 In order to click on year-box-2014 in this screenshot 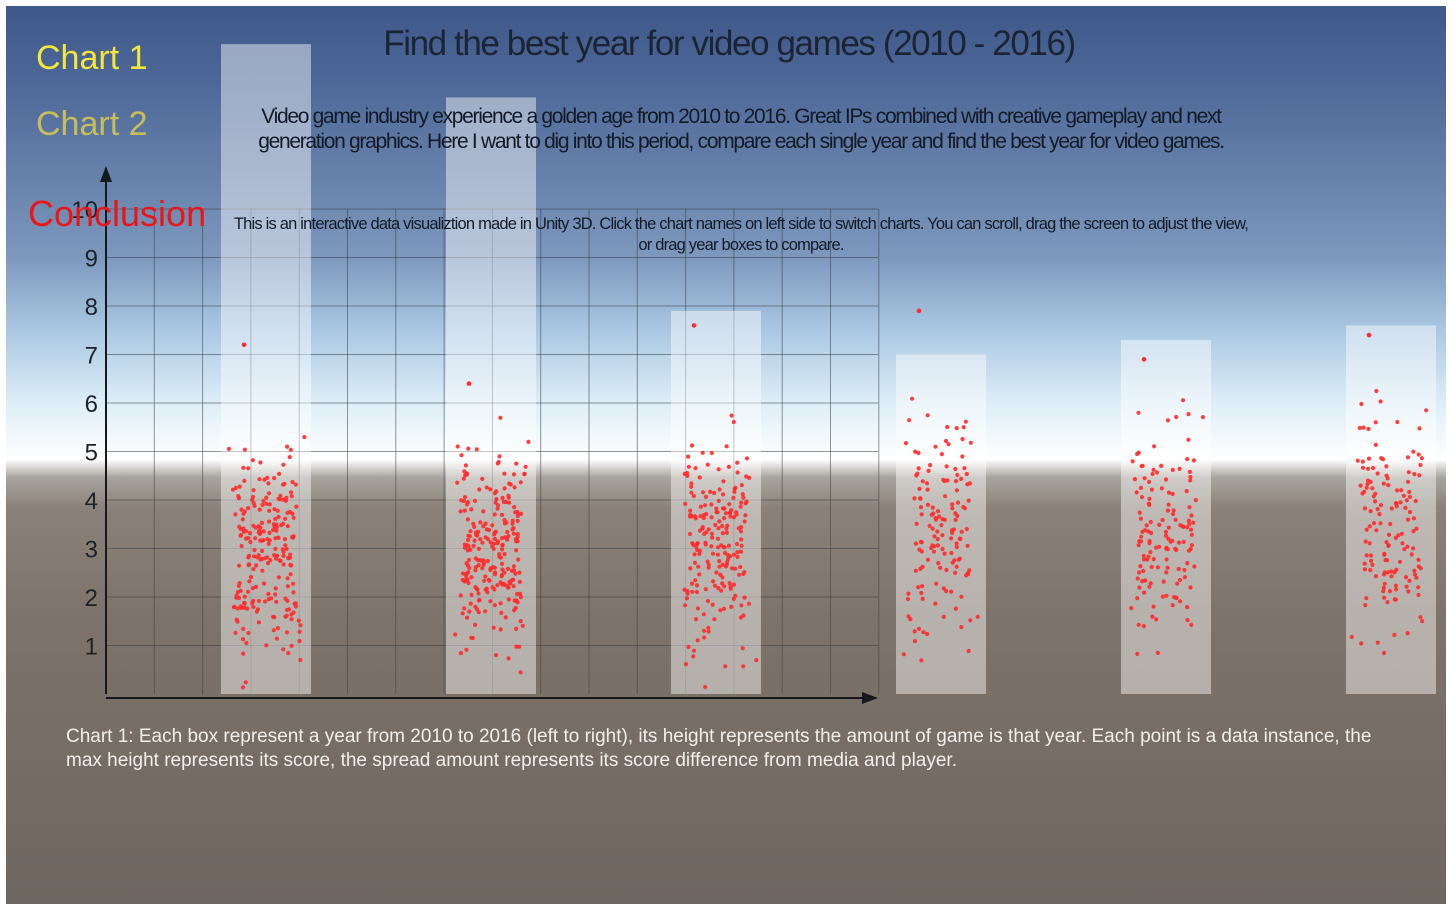, I will do `click(1166, 516)`.